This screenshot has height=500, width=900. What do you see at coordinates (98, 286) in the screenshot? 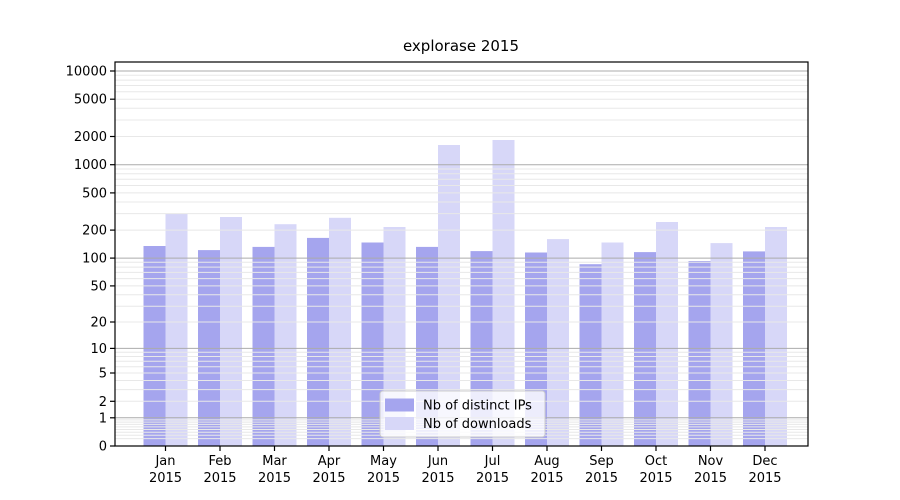
I see `y-tick-label: 50` at bounding box center [98, 286].